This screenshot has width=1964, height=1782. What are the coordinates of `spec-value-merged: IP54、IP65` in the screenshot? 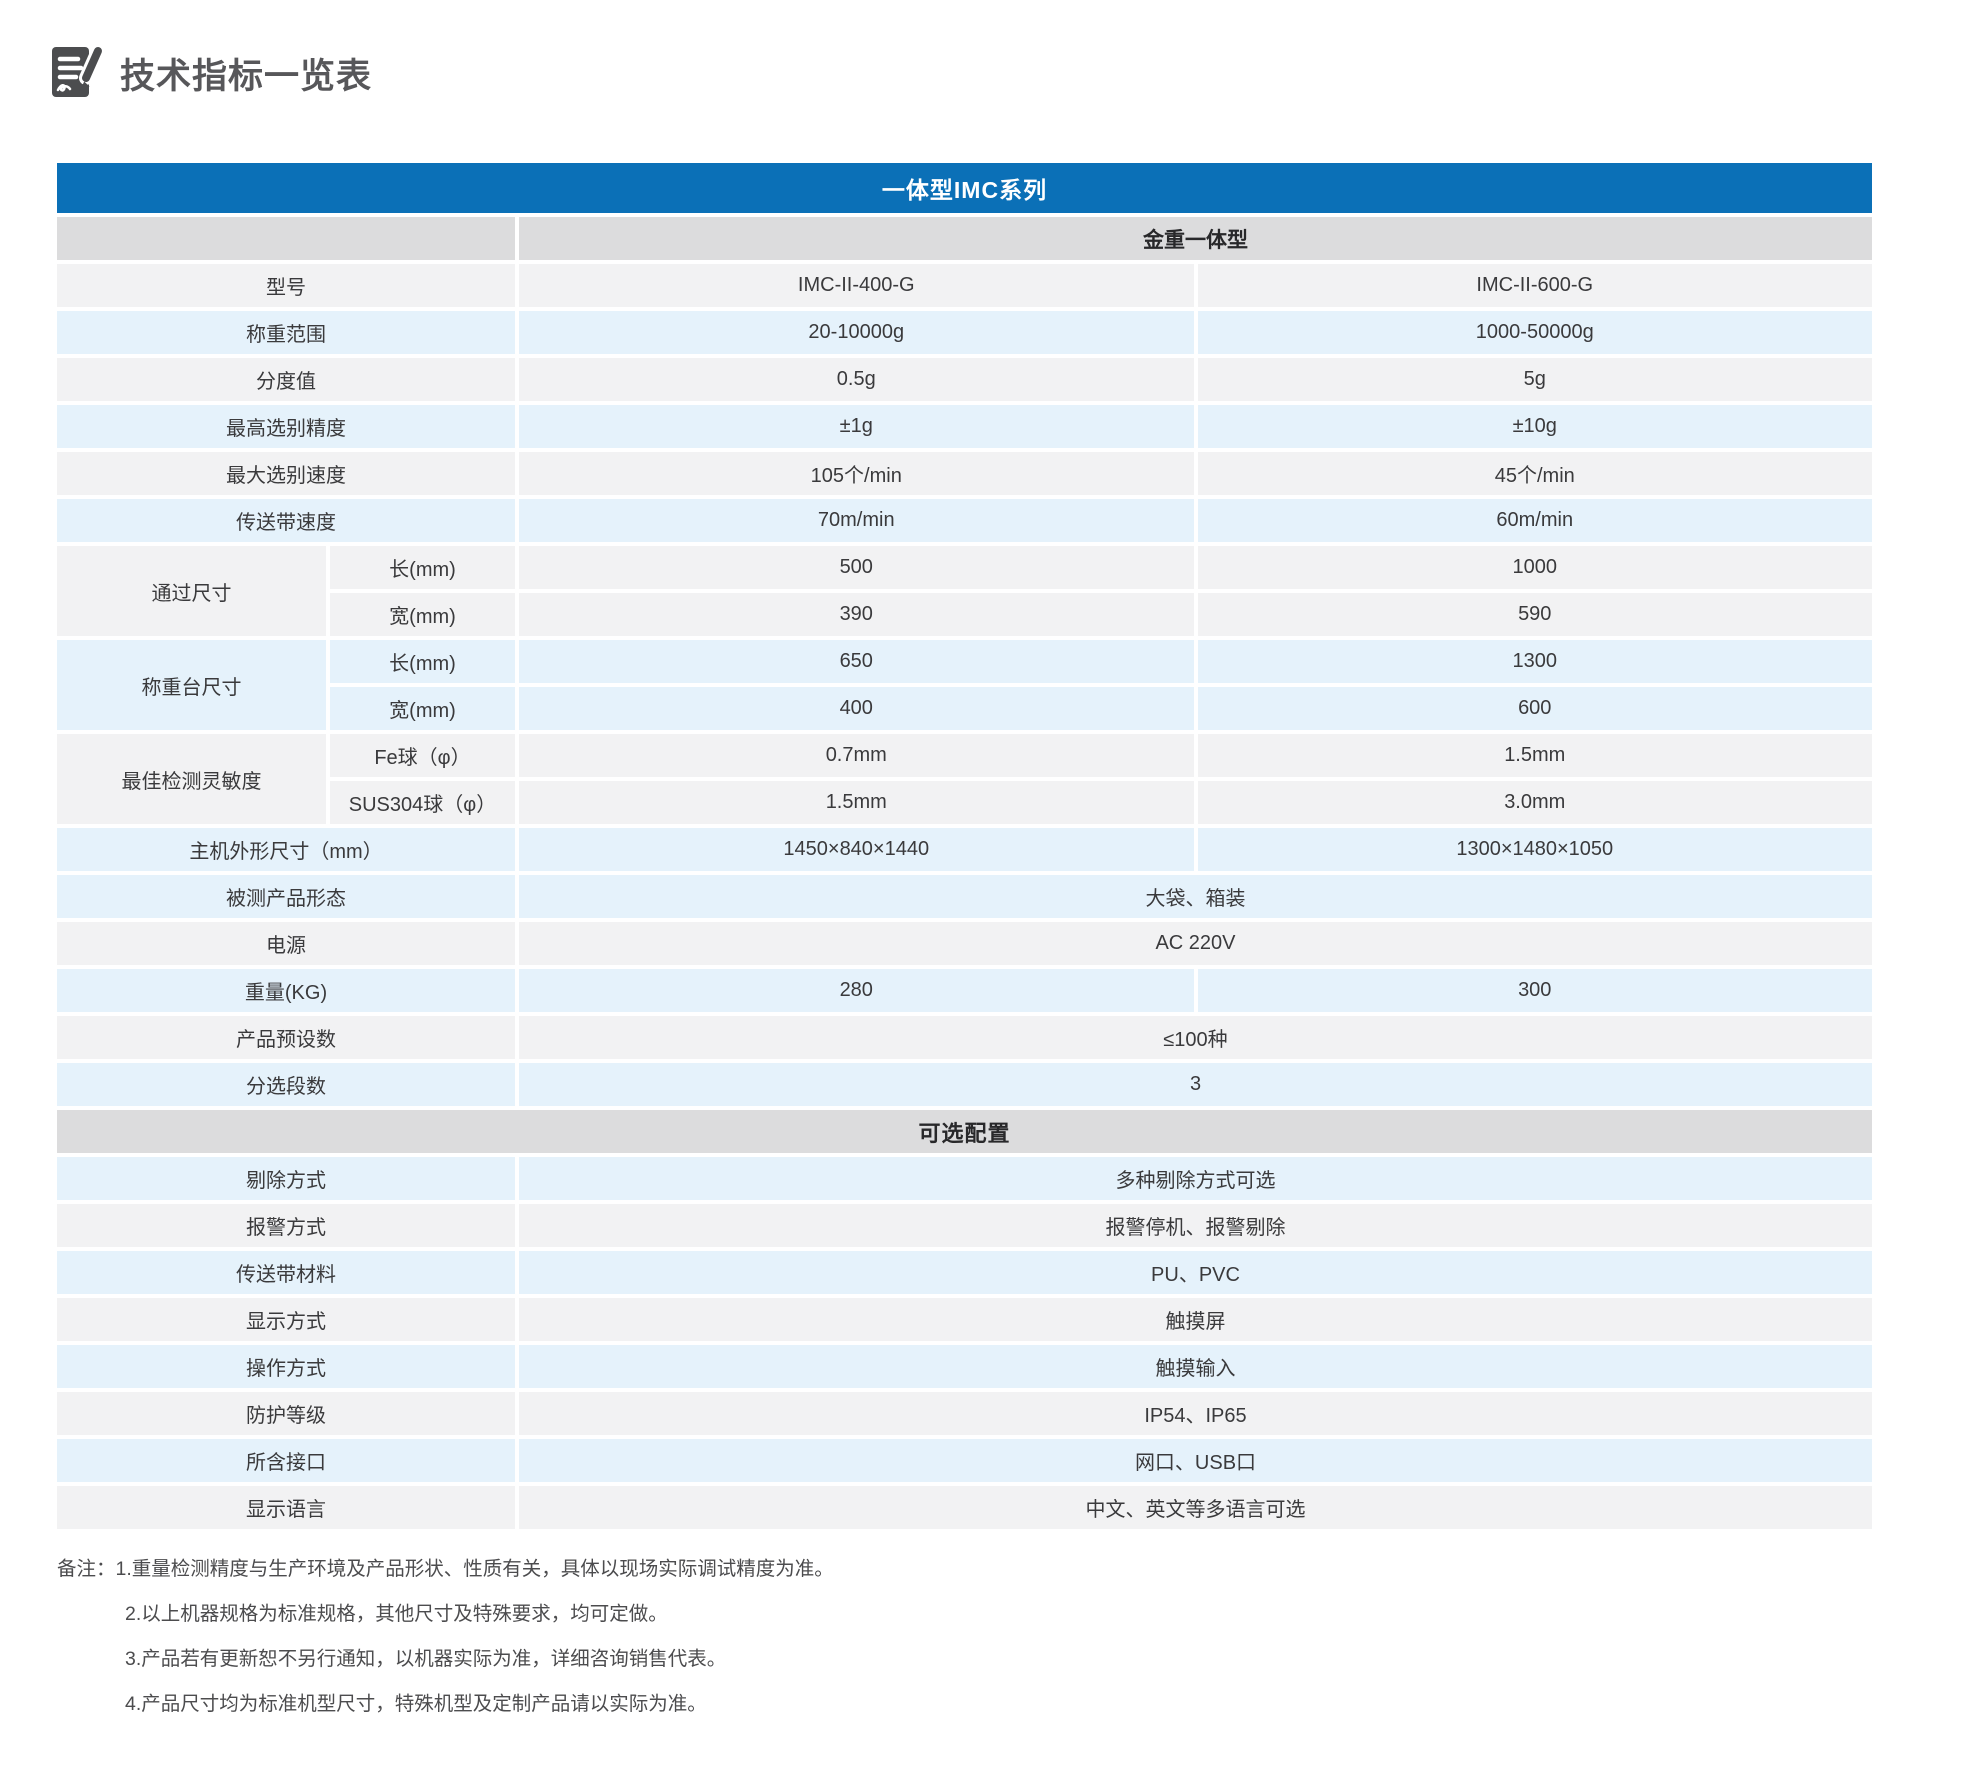 It's located at (1195, 1413).